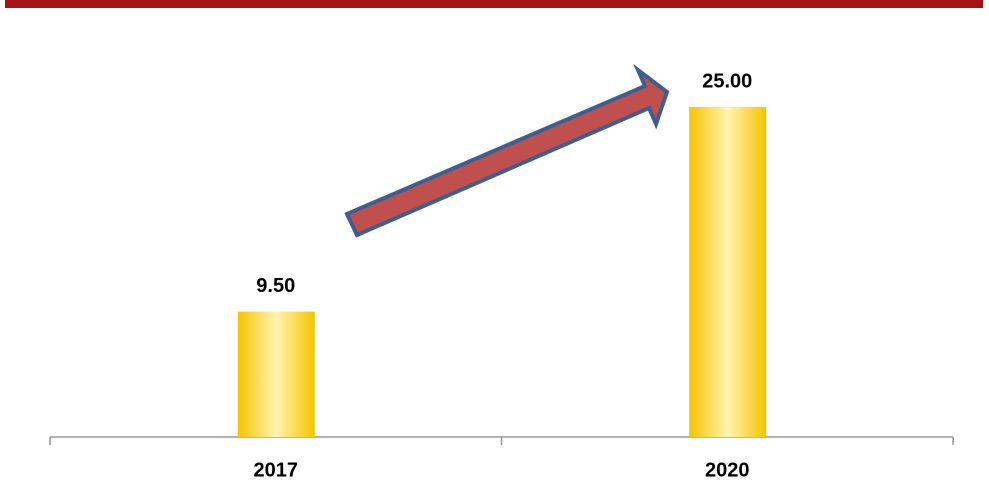 This screenshot has width=989, height=489. Describe the element at coordinates (727, 470) in the screenshot. I see `x-tick-label: 2020` at that location.